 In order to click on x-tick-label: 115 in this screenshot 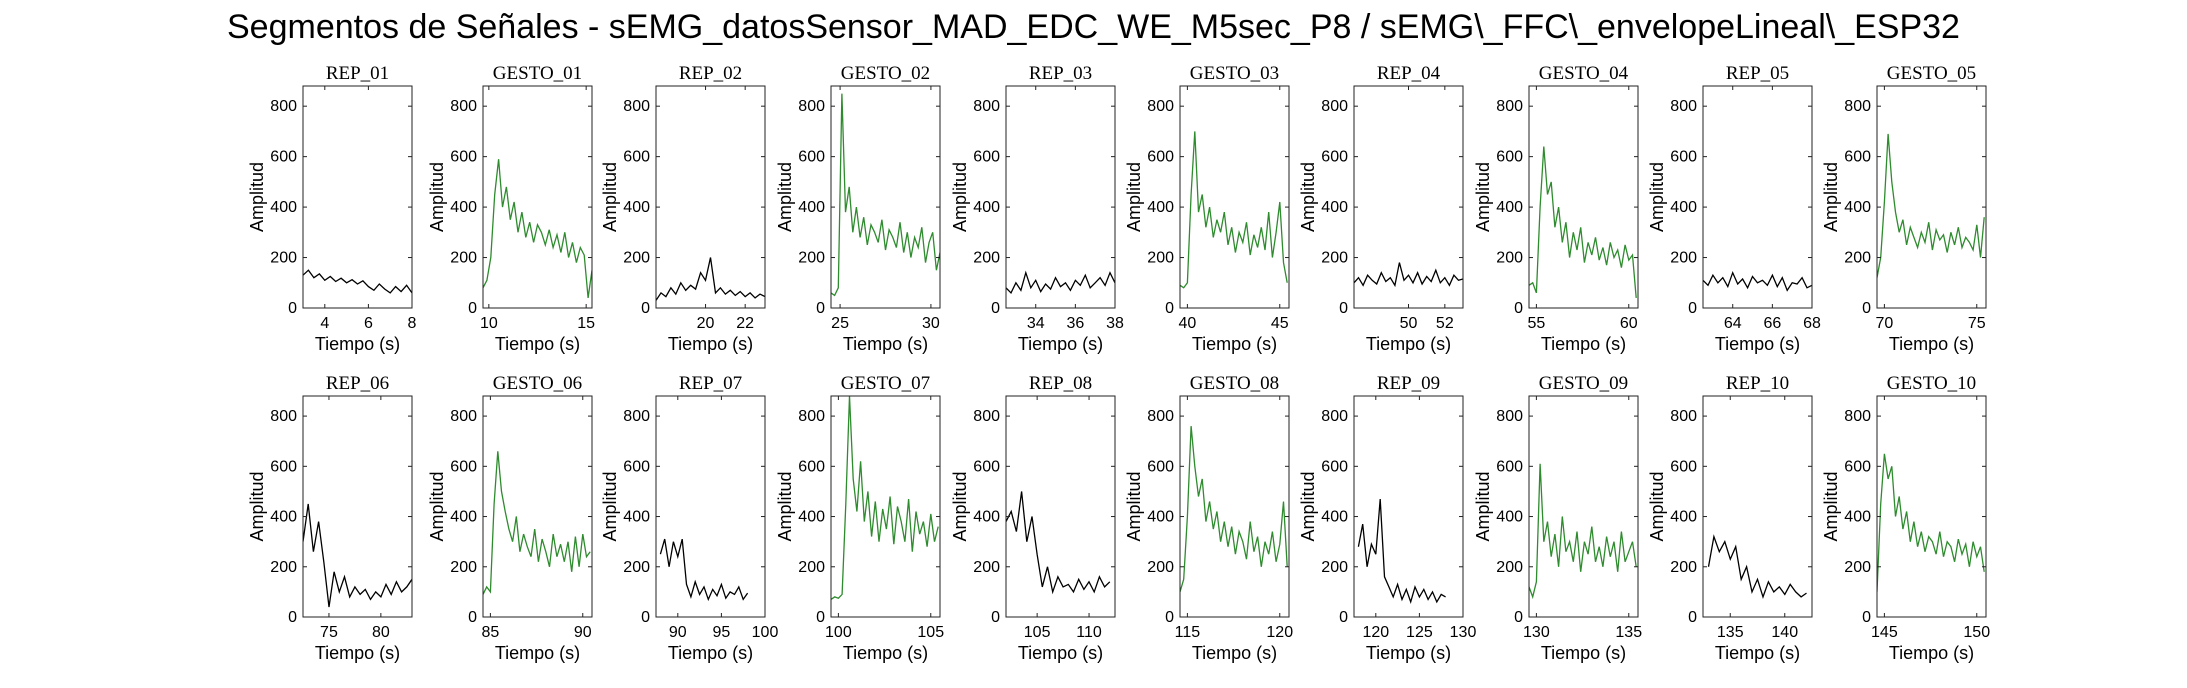, I will do `click(1188, 632)`.